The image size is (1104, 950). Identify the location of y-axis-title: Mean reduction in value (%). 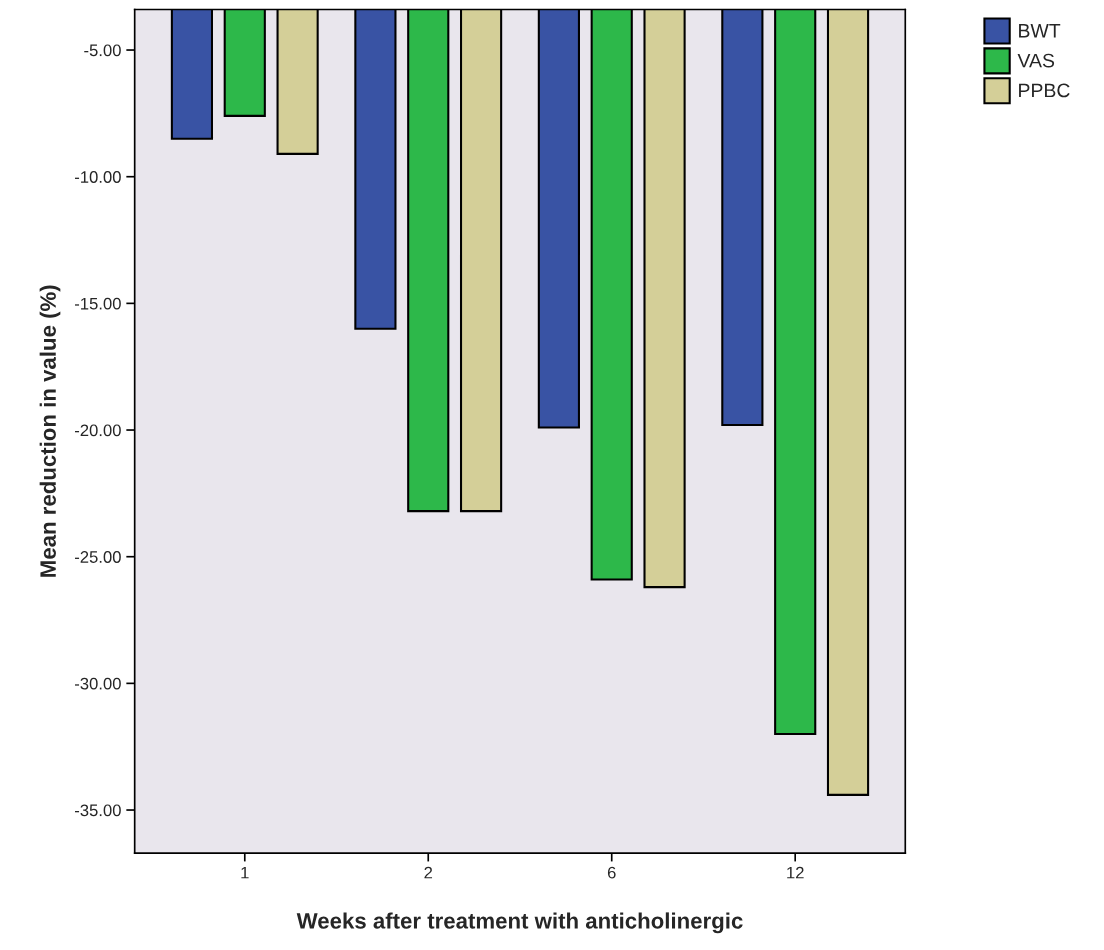
(50, 431).